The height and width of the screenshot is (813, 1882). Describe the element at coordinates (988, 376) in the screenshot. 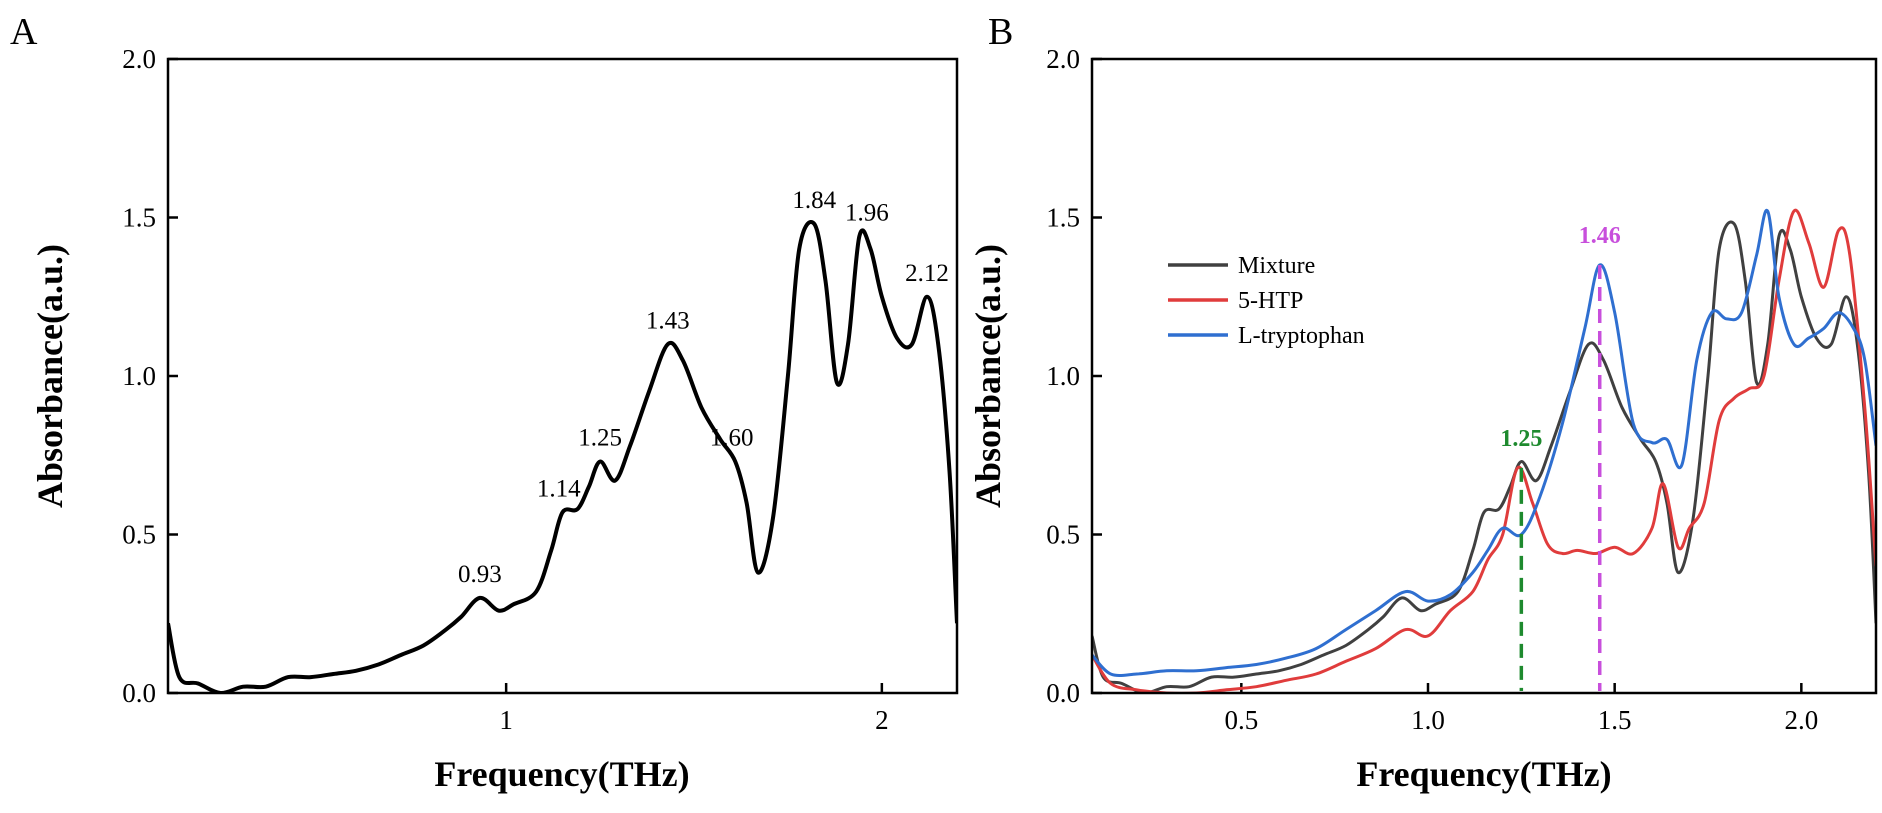

I see `panel-b-ylabel: Absorbance(a.u.)` at that location.